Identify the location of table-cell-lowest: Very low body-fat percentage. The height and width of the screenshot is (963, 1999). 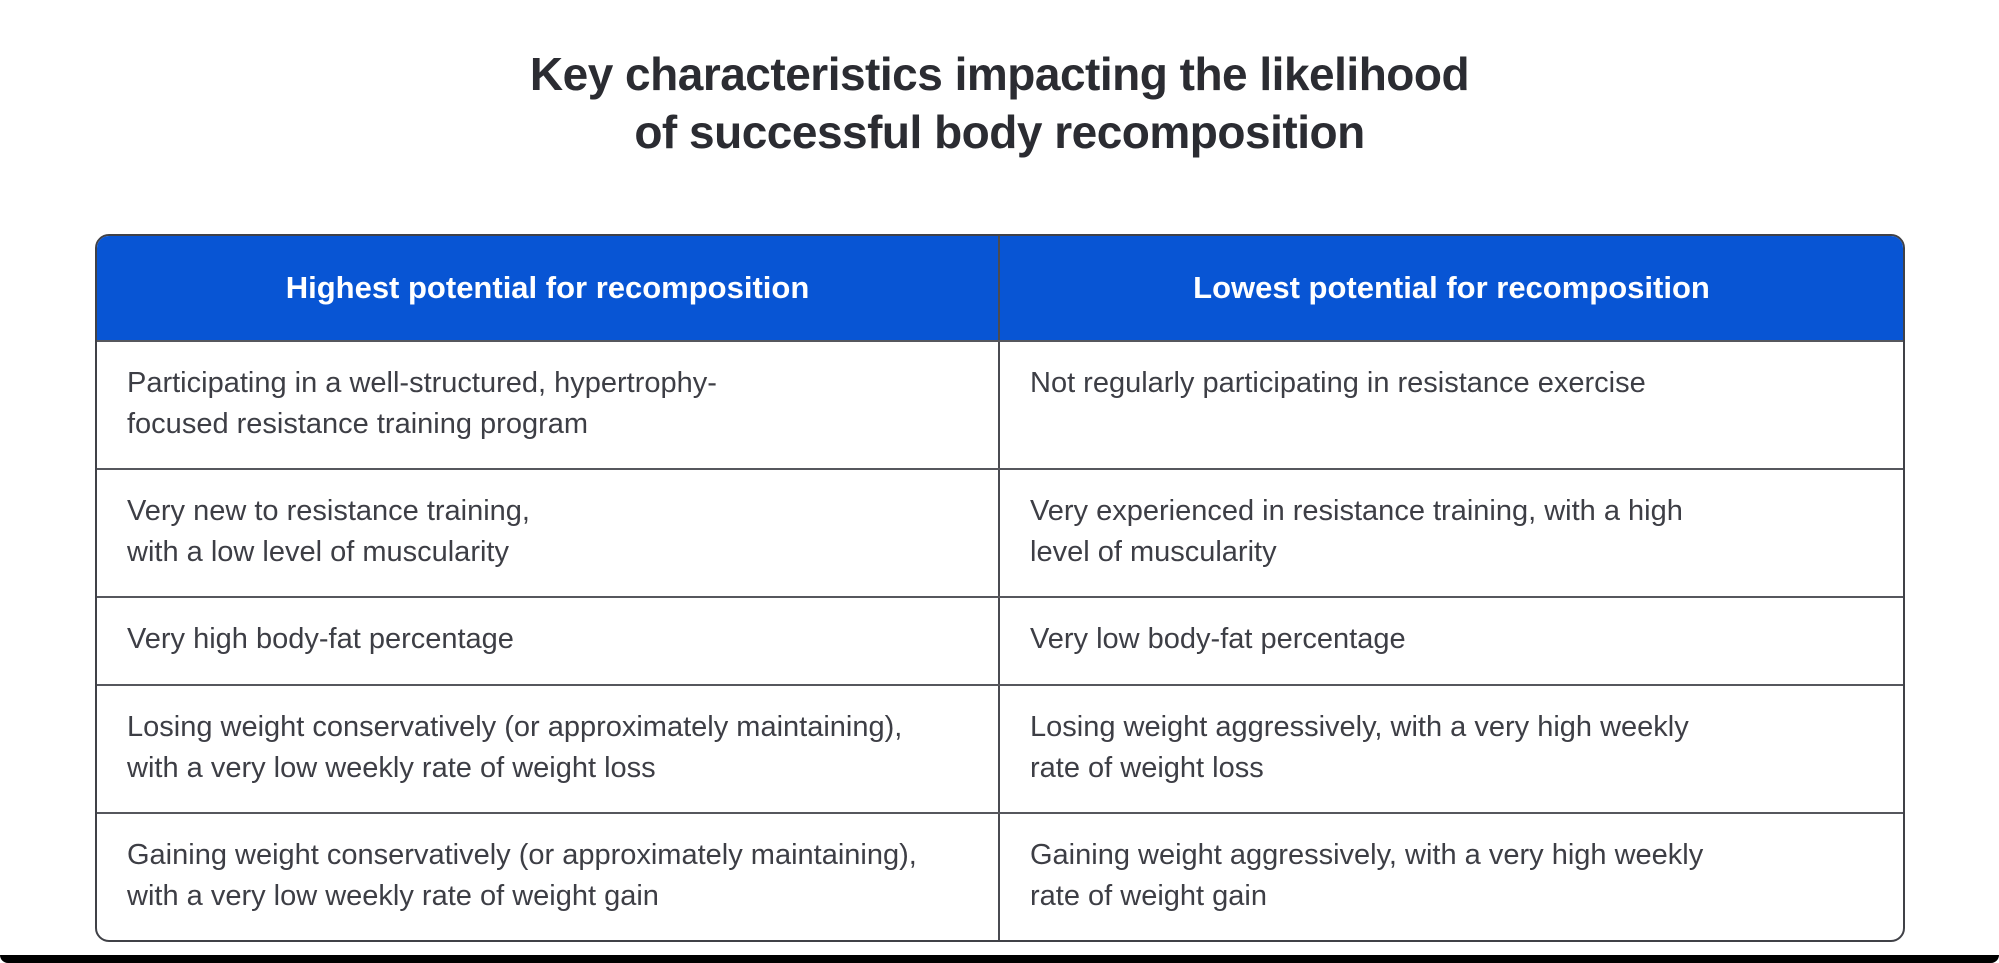
(1218, 639).